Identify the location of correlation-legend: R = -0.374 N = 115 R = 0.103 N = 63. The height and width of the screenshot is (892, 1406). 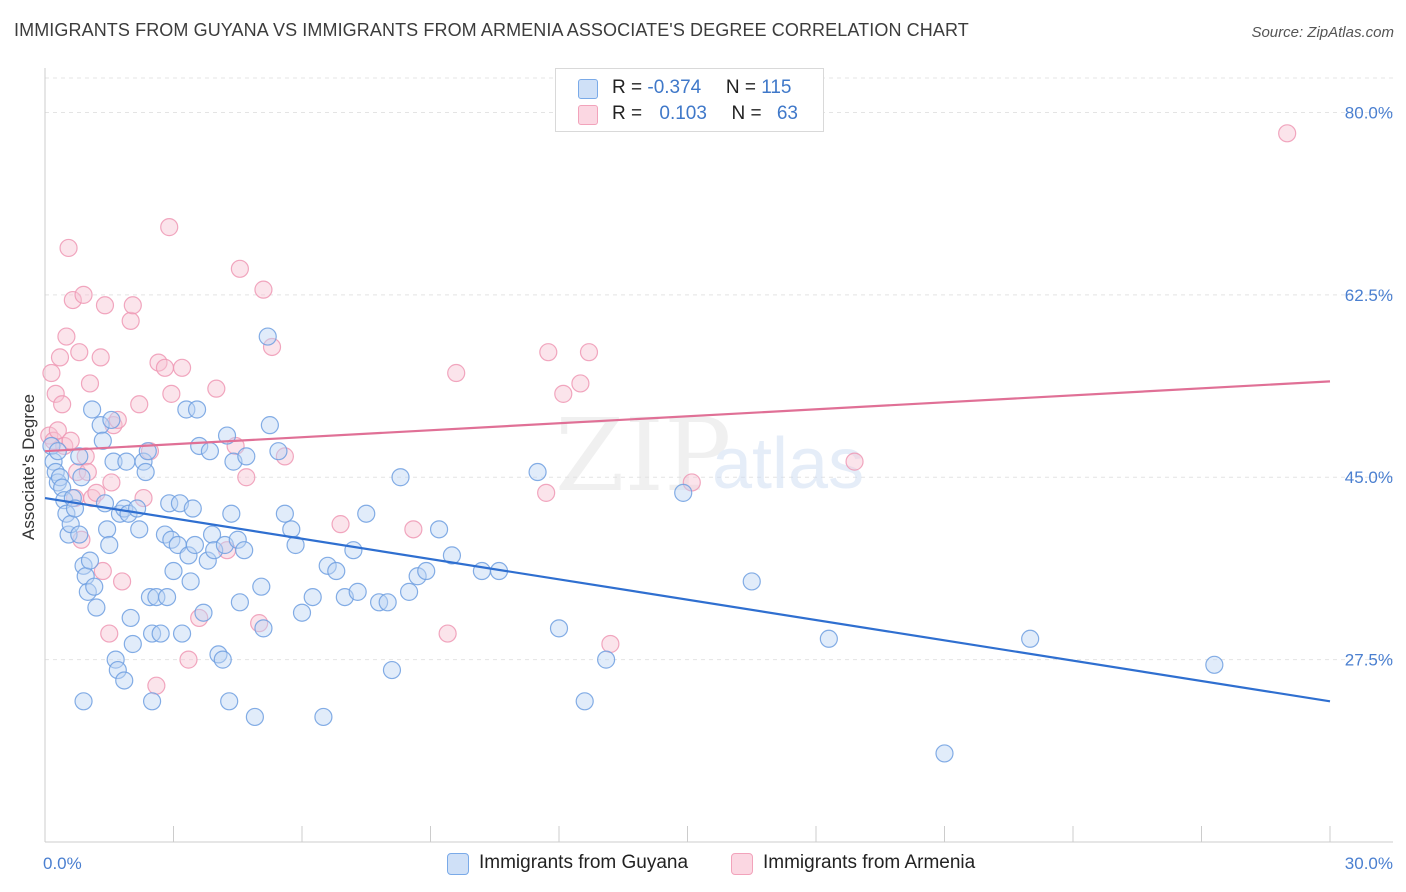
(689, 100).